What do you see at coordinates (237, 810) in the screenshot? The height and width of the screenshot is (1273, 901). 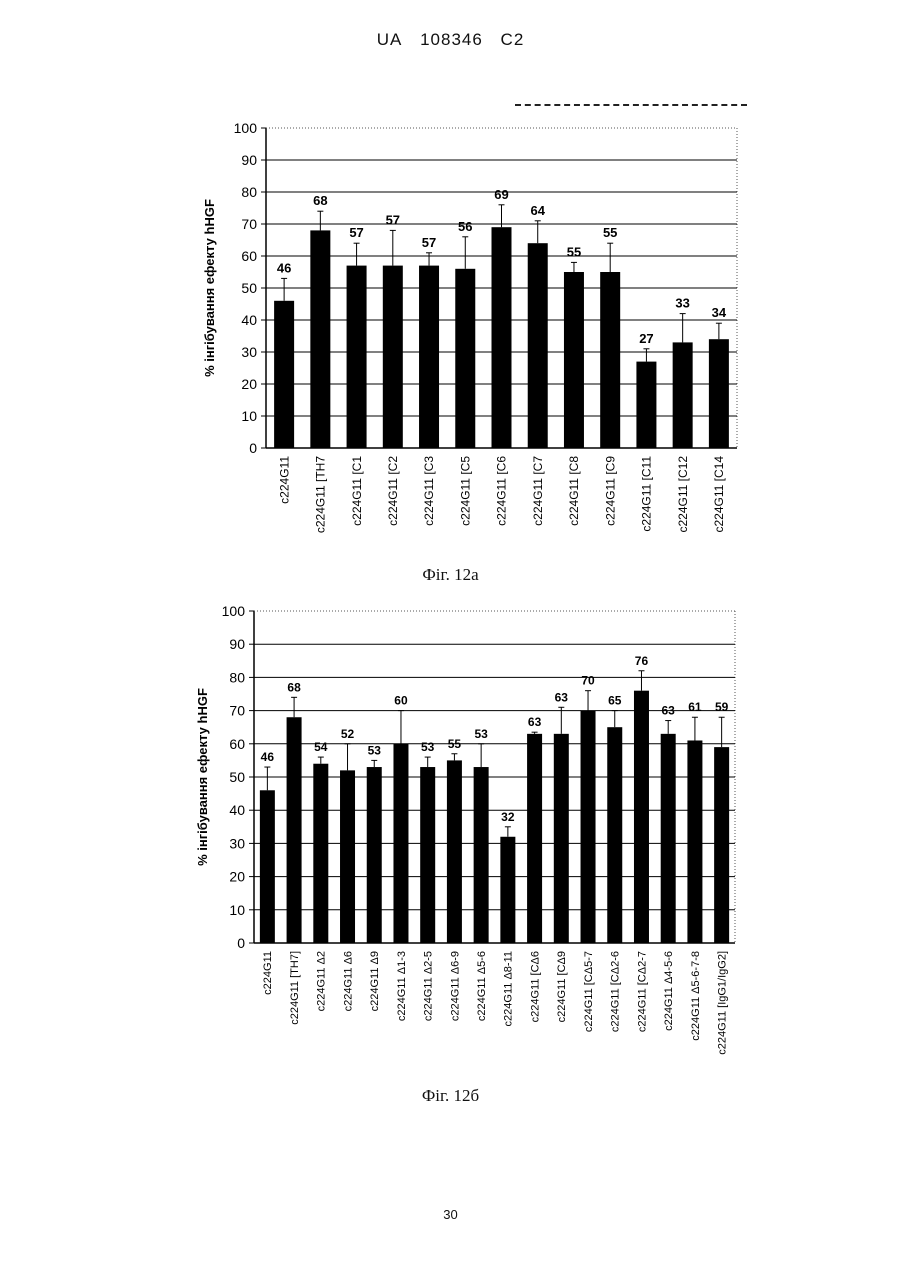 I see `y-tick-label: 40` at bounding box center [237, 810].